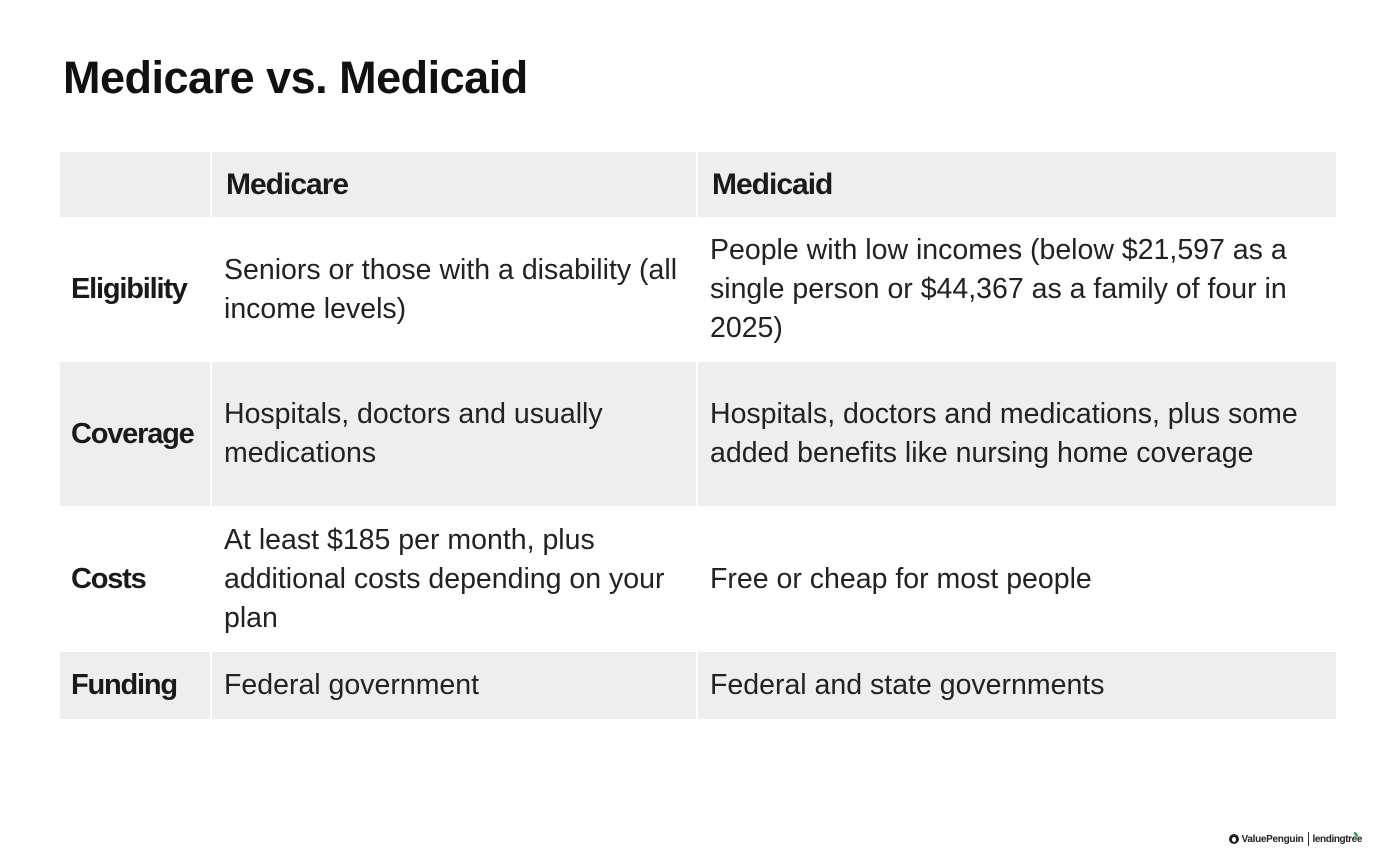 The width and height of the screenshot is (1400, 868). I want to click on row-label-eligibility: Eligibility, so click(136, 289).